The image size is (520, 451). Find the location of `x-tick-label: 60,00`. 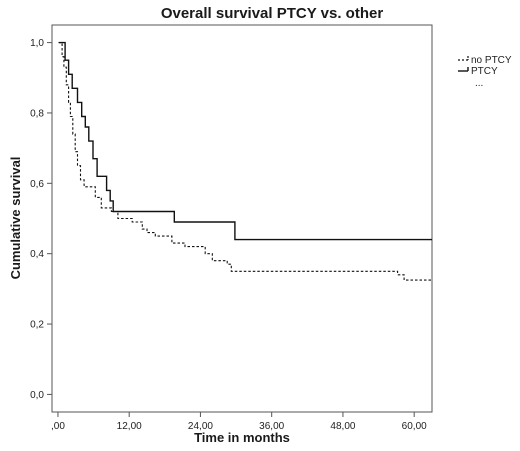

x-tick-label: 60,00 is located at coordinates (414, 426).